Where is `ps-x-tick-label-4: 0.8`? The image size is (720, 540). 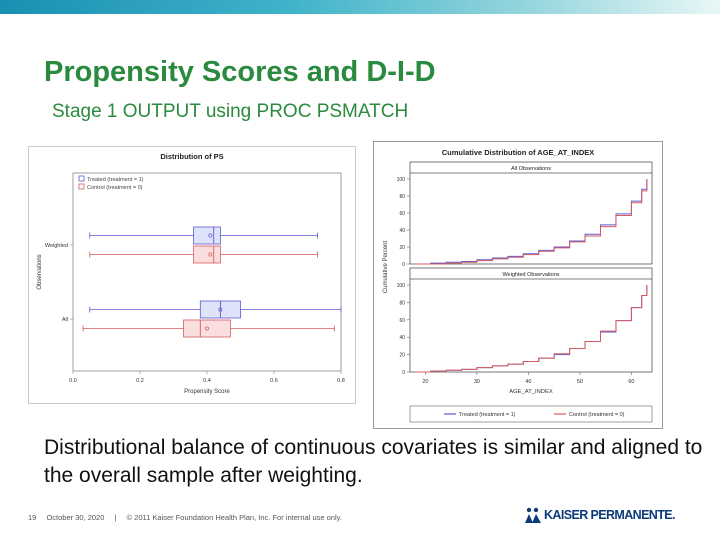
ps-x-tick-label-4: 0.8 is located at coordinates (341, 381).